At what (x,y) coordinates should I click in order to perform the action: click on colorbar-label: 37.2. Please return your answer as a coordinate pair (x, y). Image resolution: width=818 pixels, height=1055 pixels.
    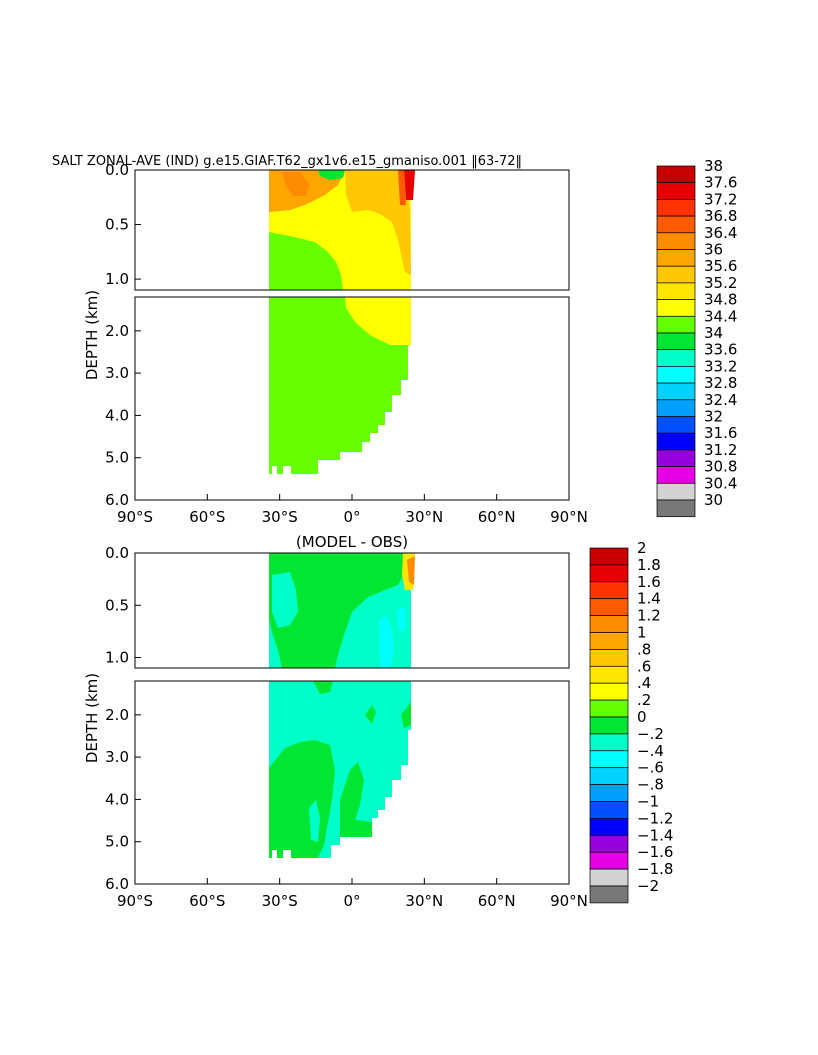
    Looking at the image, I should click on (720, 199).